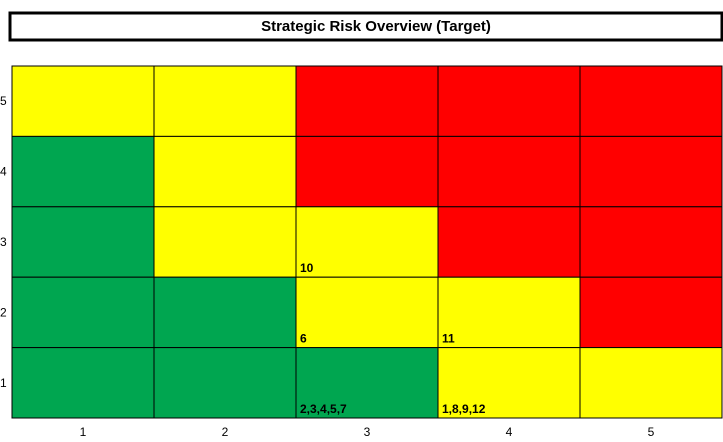 Image resolution: width=723 pixels, height=442 pixels. I want to click on row-label: 5, so click(3, 101).